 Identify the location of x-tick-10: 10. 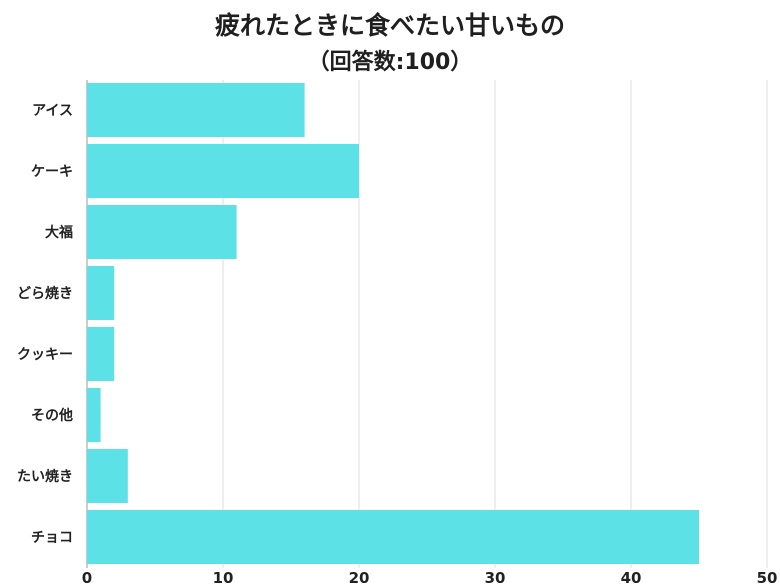
(223, 577).